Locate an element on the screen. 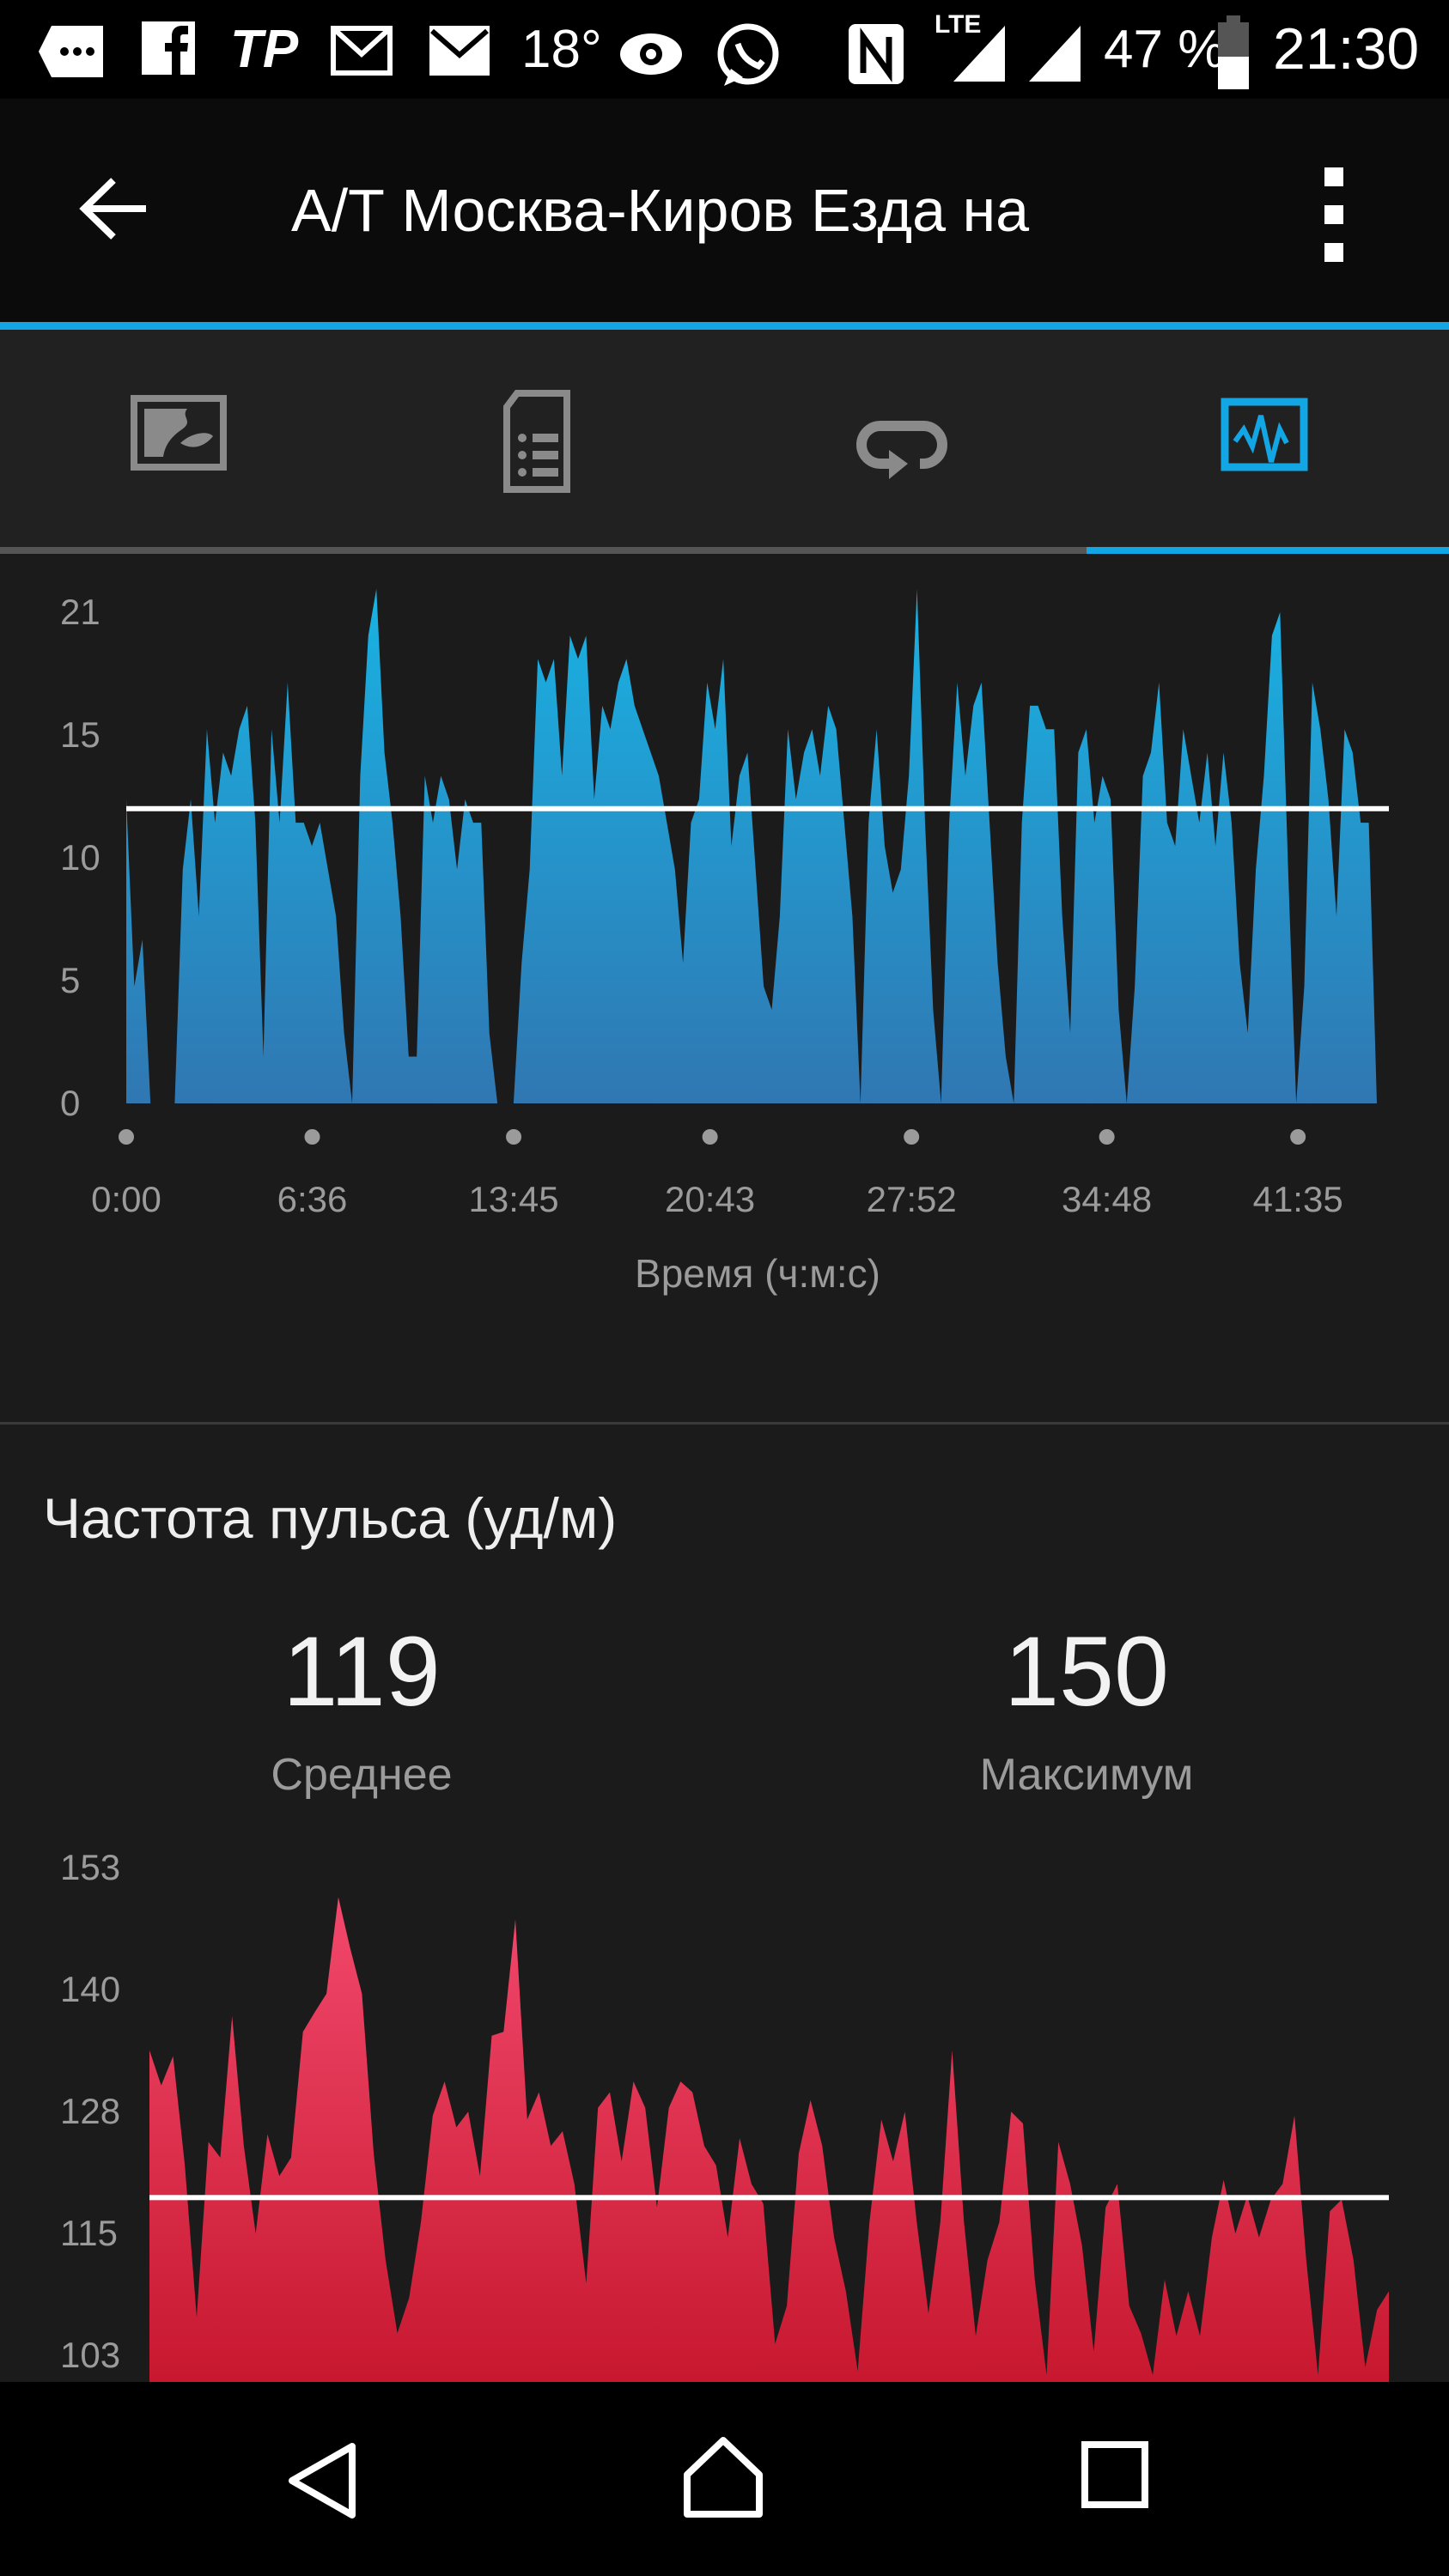 This screenshot has width=1449, height=2576. speed-x-tick: 41:35 is located at coordinates (1297, 1199).